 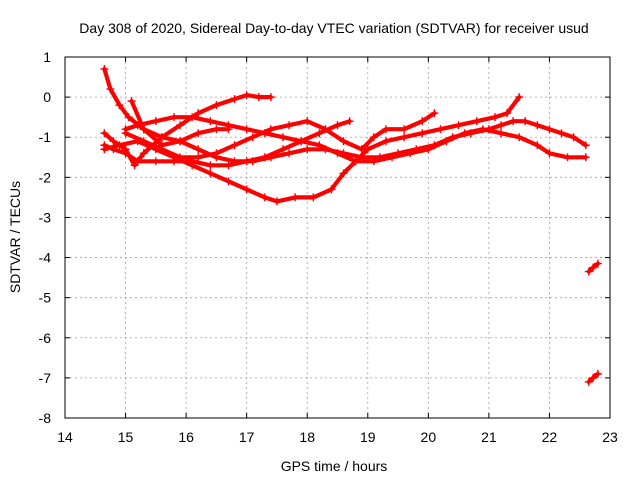 What do you see at coordinates (307, 437) in the screenshot?
I see `x-tick-label: 18` at bounding box center [307, 437].